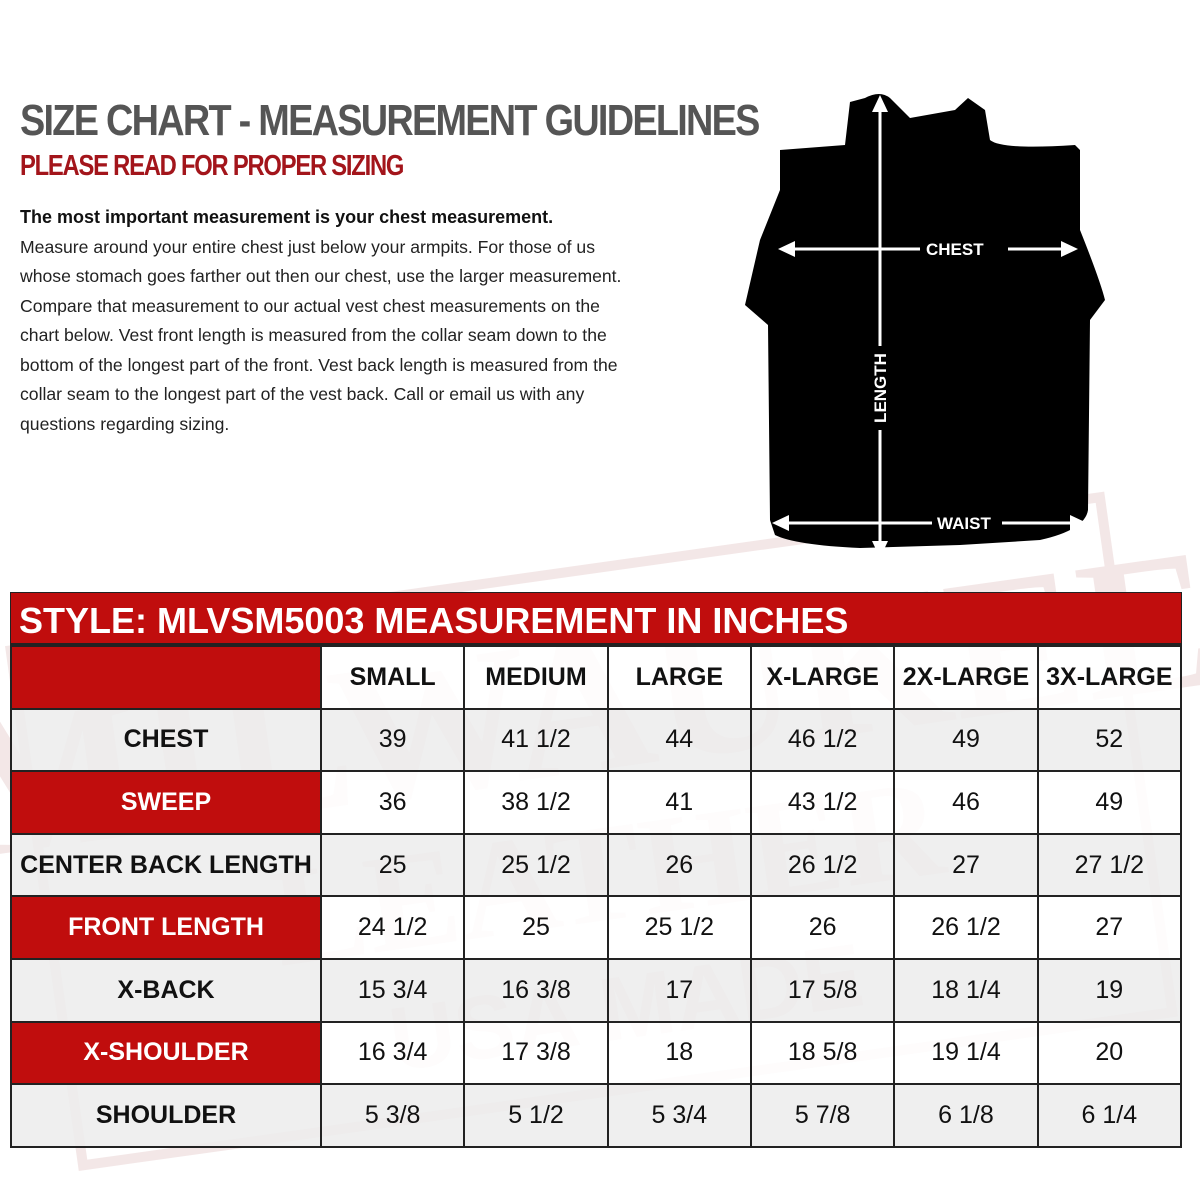  Describe the element at coordinates (536, 1115) in the screenshot. I see `measurement-cell: 5 1/2` at that location.